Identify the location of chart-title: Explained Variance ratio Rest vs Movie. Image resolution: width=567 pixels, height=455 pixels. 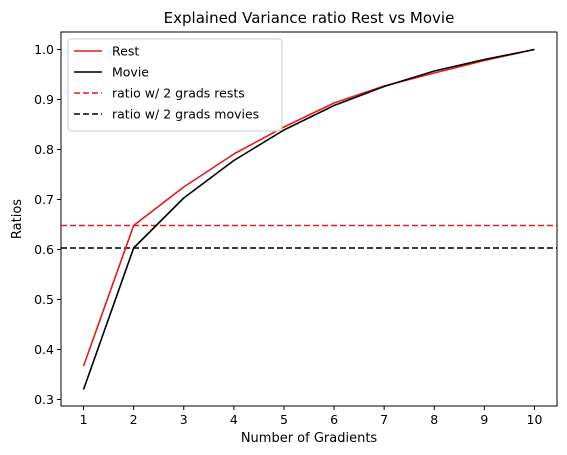
(309, 18).